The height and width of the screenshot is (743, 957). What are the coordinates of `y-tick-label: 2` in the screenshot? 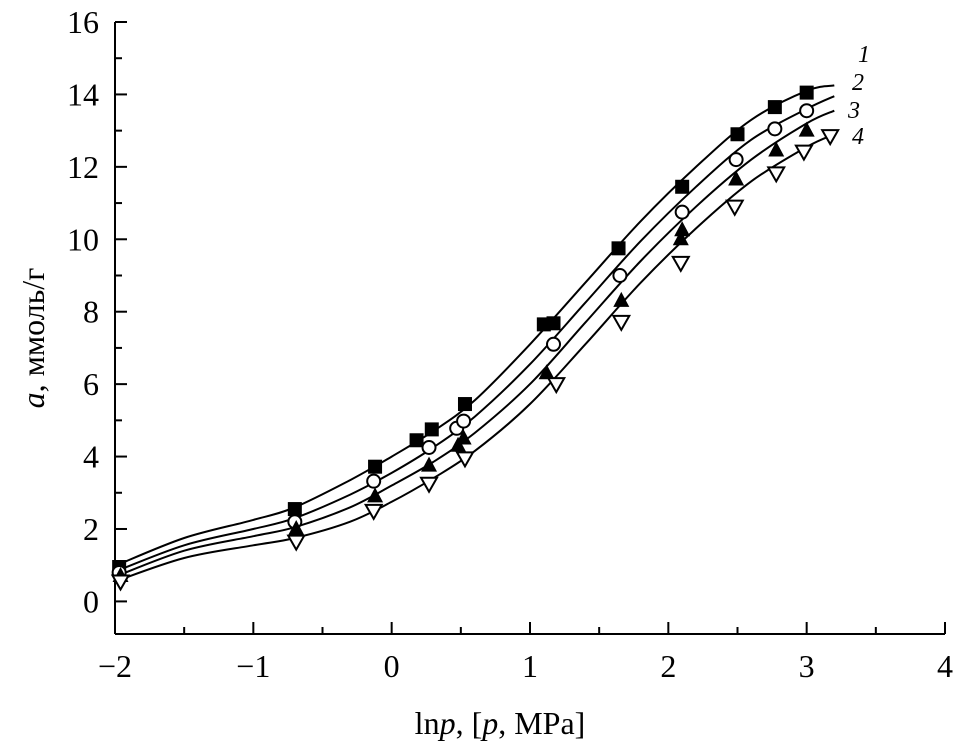 It's located at (91, 529).